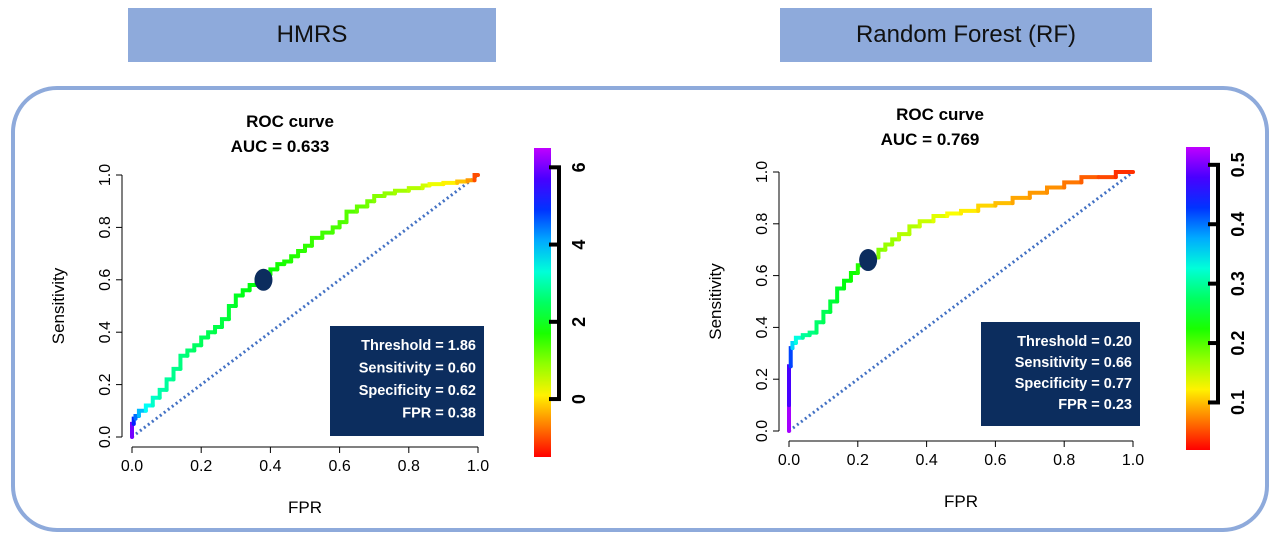  I want to click on chart-2-x-tick-label: 0.6, so click(995, 460).